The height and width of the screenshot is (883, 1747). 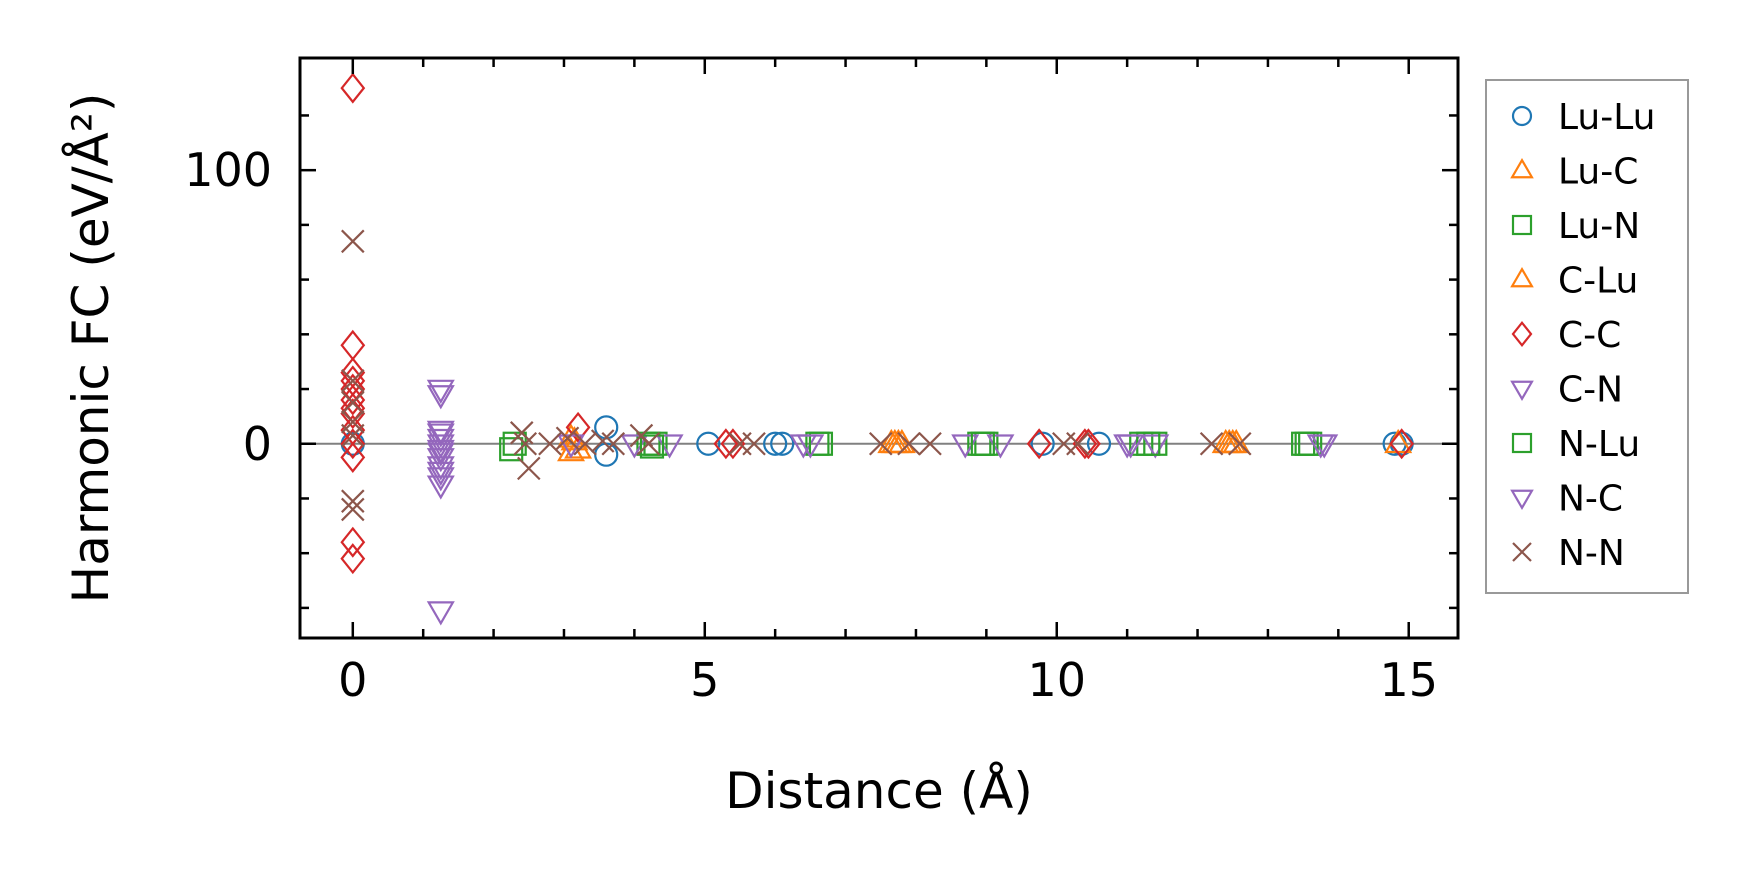 What do you see at coordinates (1056, 680) in the screenshot?
I see `x-tick-label: 10` at bounding box center [1056, 680].